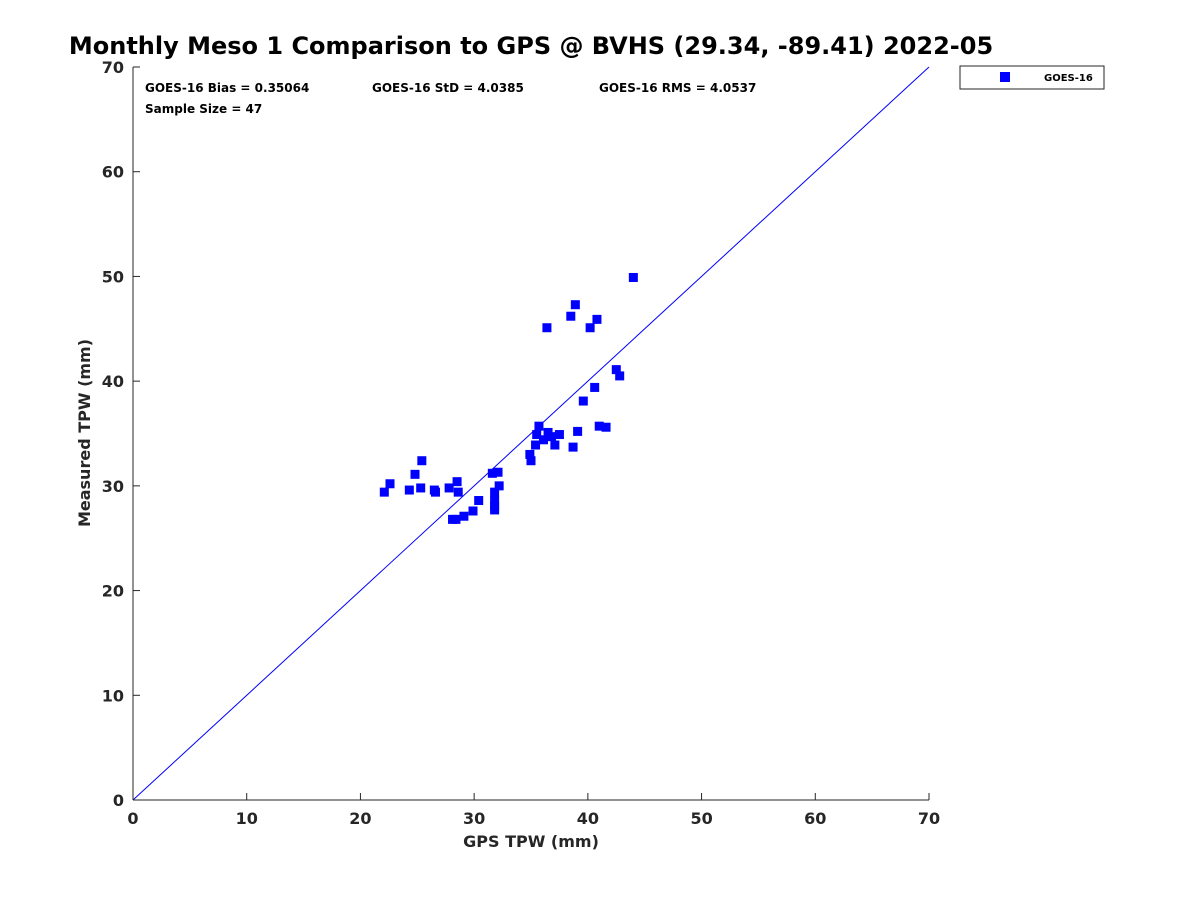 The width and height of the screenshot is (1200, 900). What do you see at coordinates (929, 818) in the screenshot?
I see `x-tick-label: 70` at bounding box center [929, 818].